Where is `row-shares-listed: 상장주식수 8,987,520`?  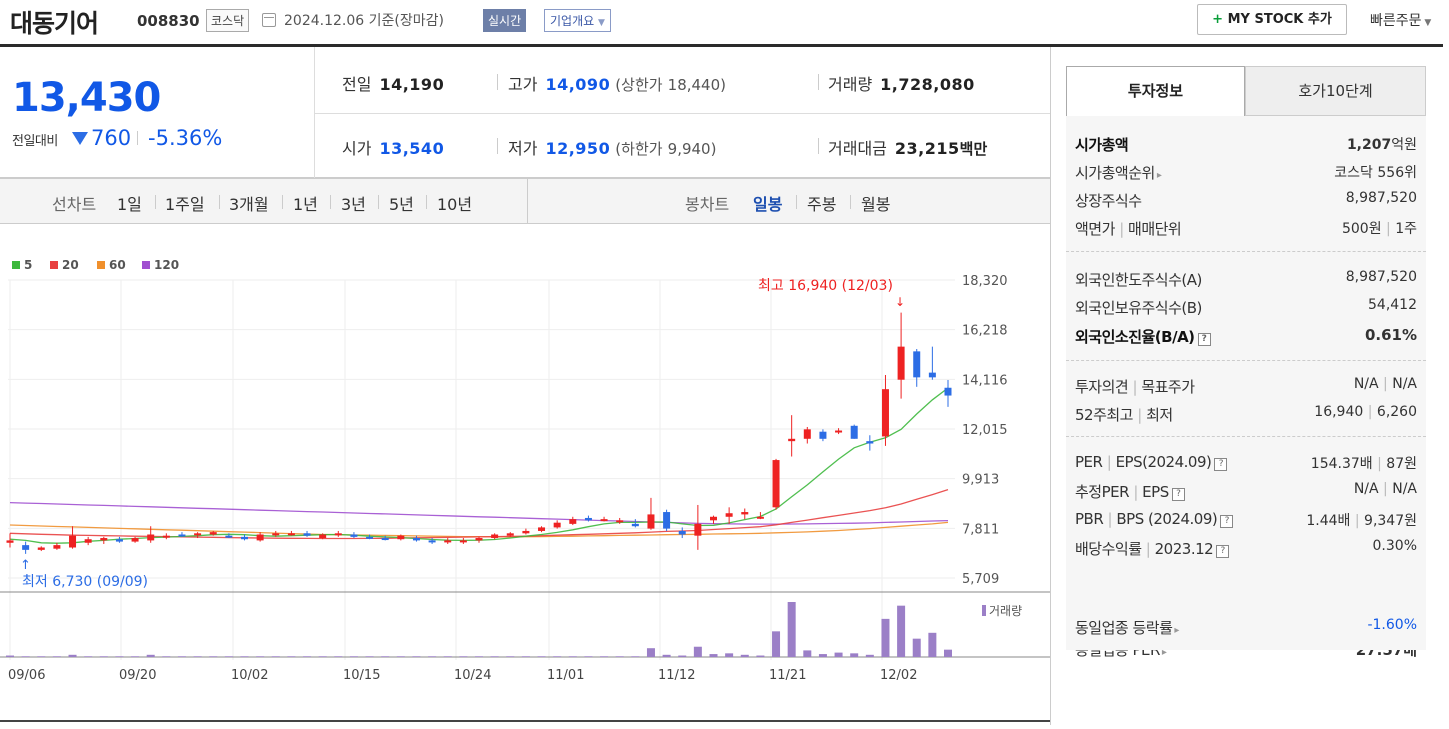
row-shares-listed: 상장주식수 8,987,520 is located at coordinates (1246, 201).